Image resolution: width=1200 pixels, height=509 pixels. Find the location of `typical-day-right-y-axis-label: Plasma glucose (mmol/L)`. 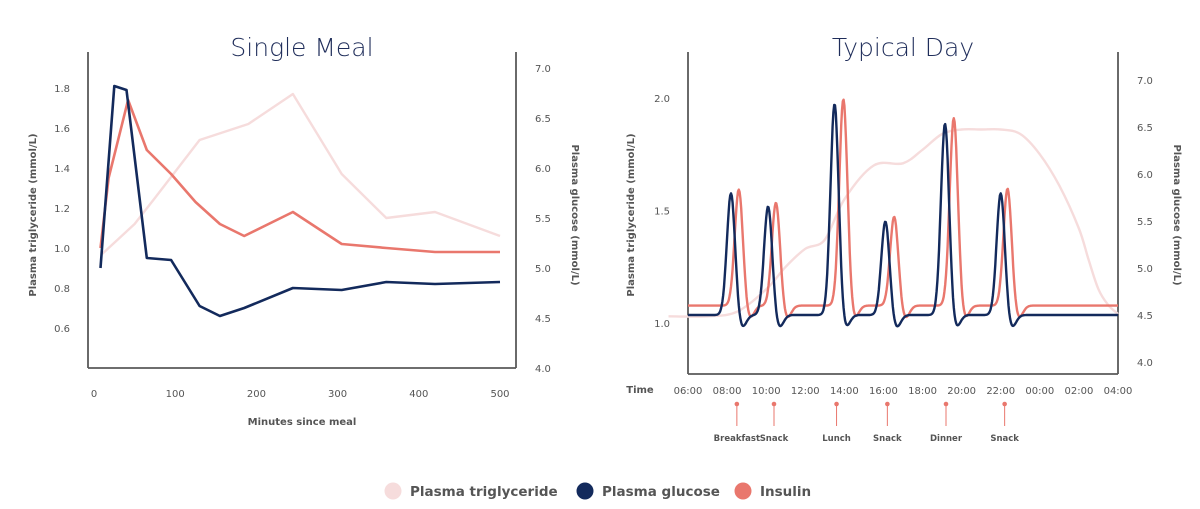

typical-day-right-y-axis-label: Plasma glucose (mmol/L) is located at coordinates (1176, 214).